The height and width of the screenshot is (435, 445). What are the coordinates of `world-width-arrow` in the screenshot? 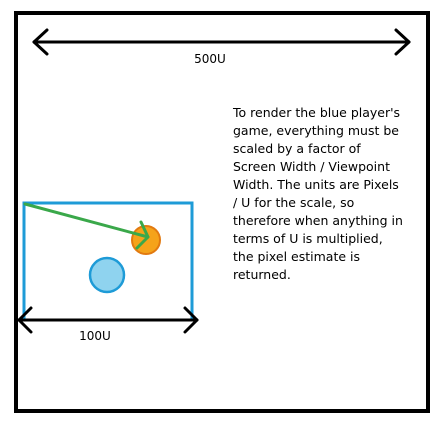 It's located at (221, 42).